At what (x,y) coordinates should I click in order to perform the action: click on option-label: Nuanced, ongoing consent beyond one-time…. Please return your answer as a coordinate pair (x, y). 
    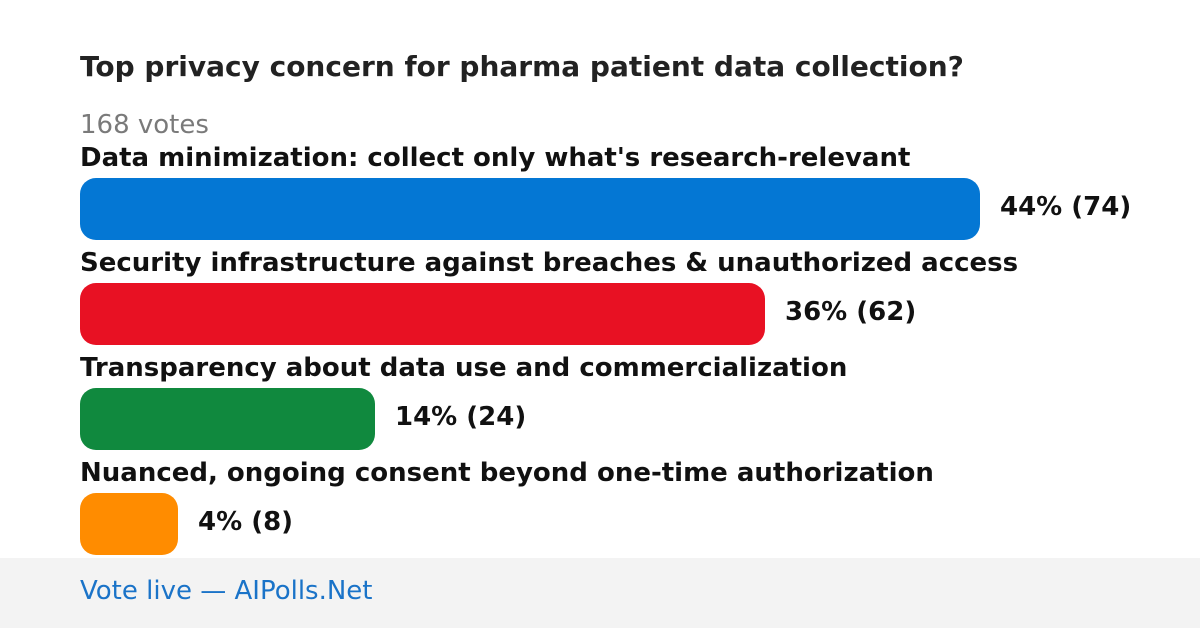
    Looking at the image, I should click on (507, 473).